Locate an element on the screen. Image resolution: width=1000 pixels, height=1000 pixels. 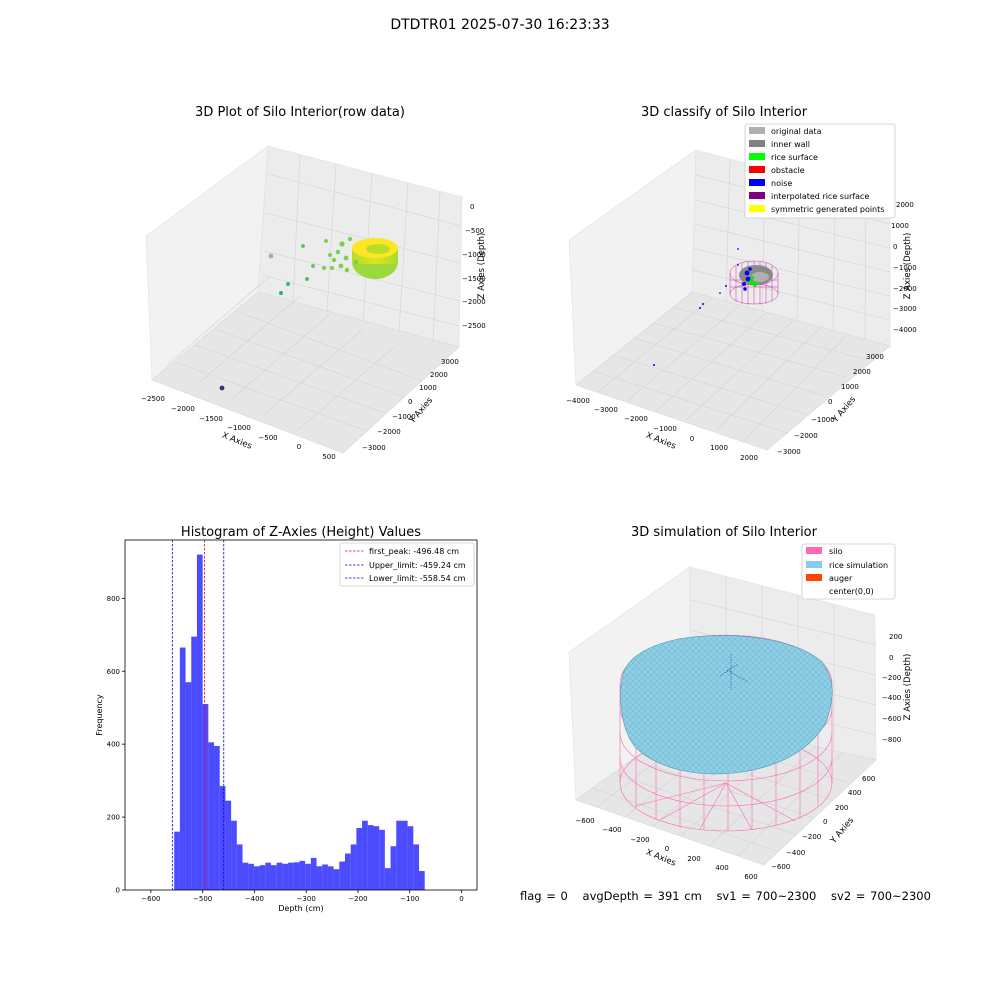
y-tick: 0 is located at coordinates (825, 822).